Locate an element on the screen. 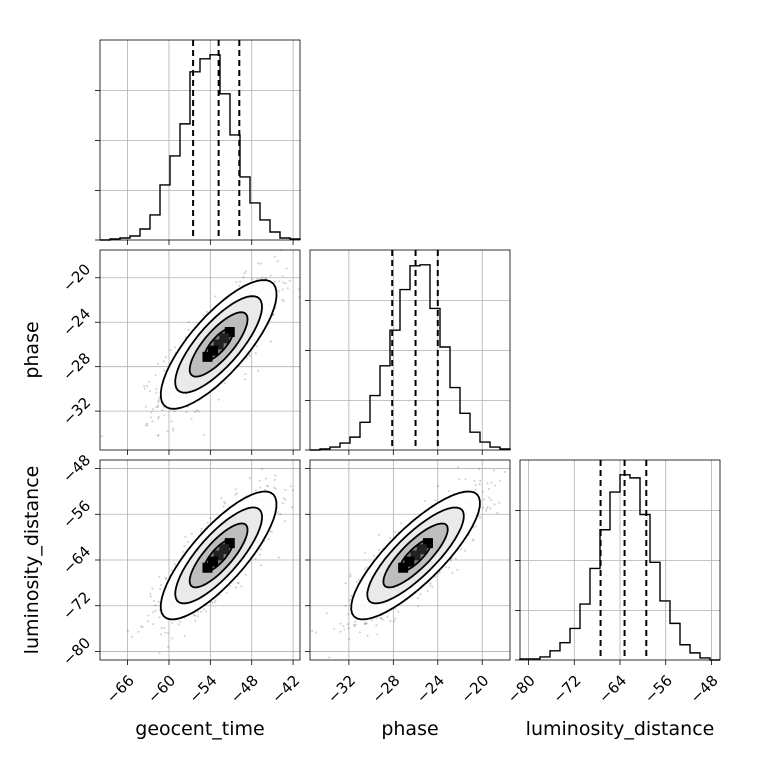 The height and width of the screenshot is (760, 760). y-tick-label: −56 is located at coordinates (76, 514).